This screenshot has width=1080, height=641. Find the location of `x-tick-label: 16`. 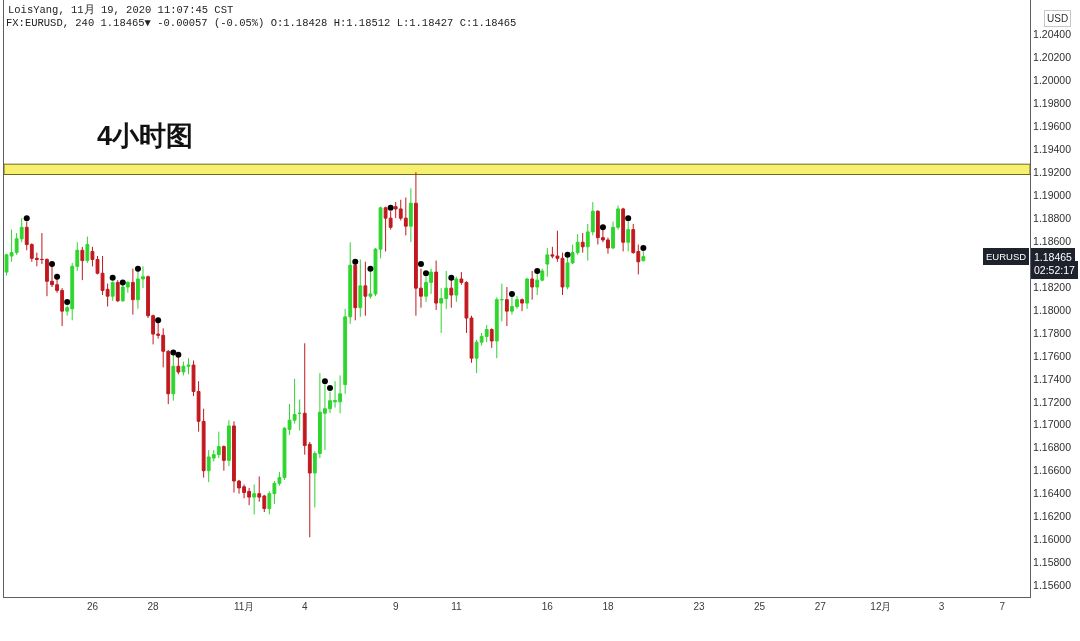

x-tick-label: 16 is located at coordinates (547, 606).